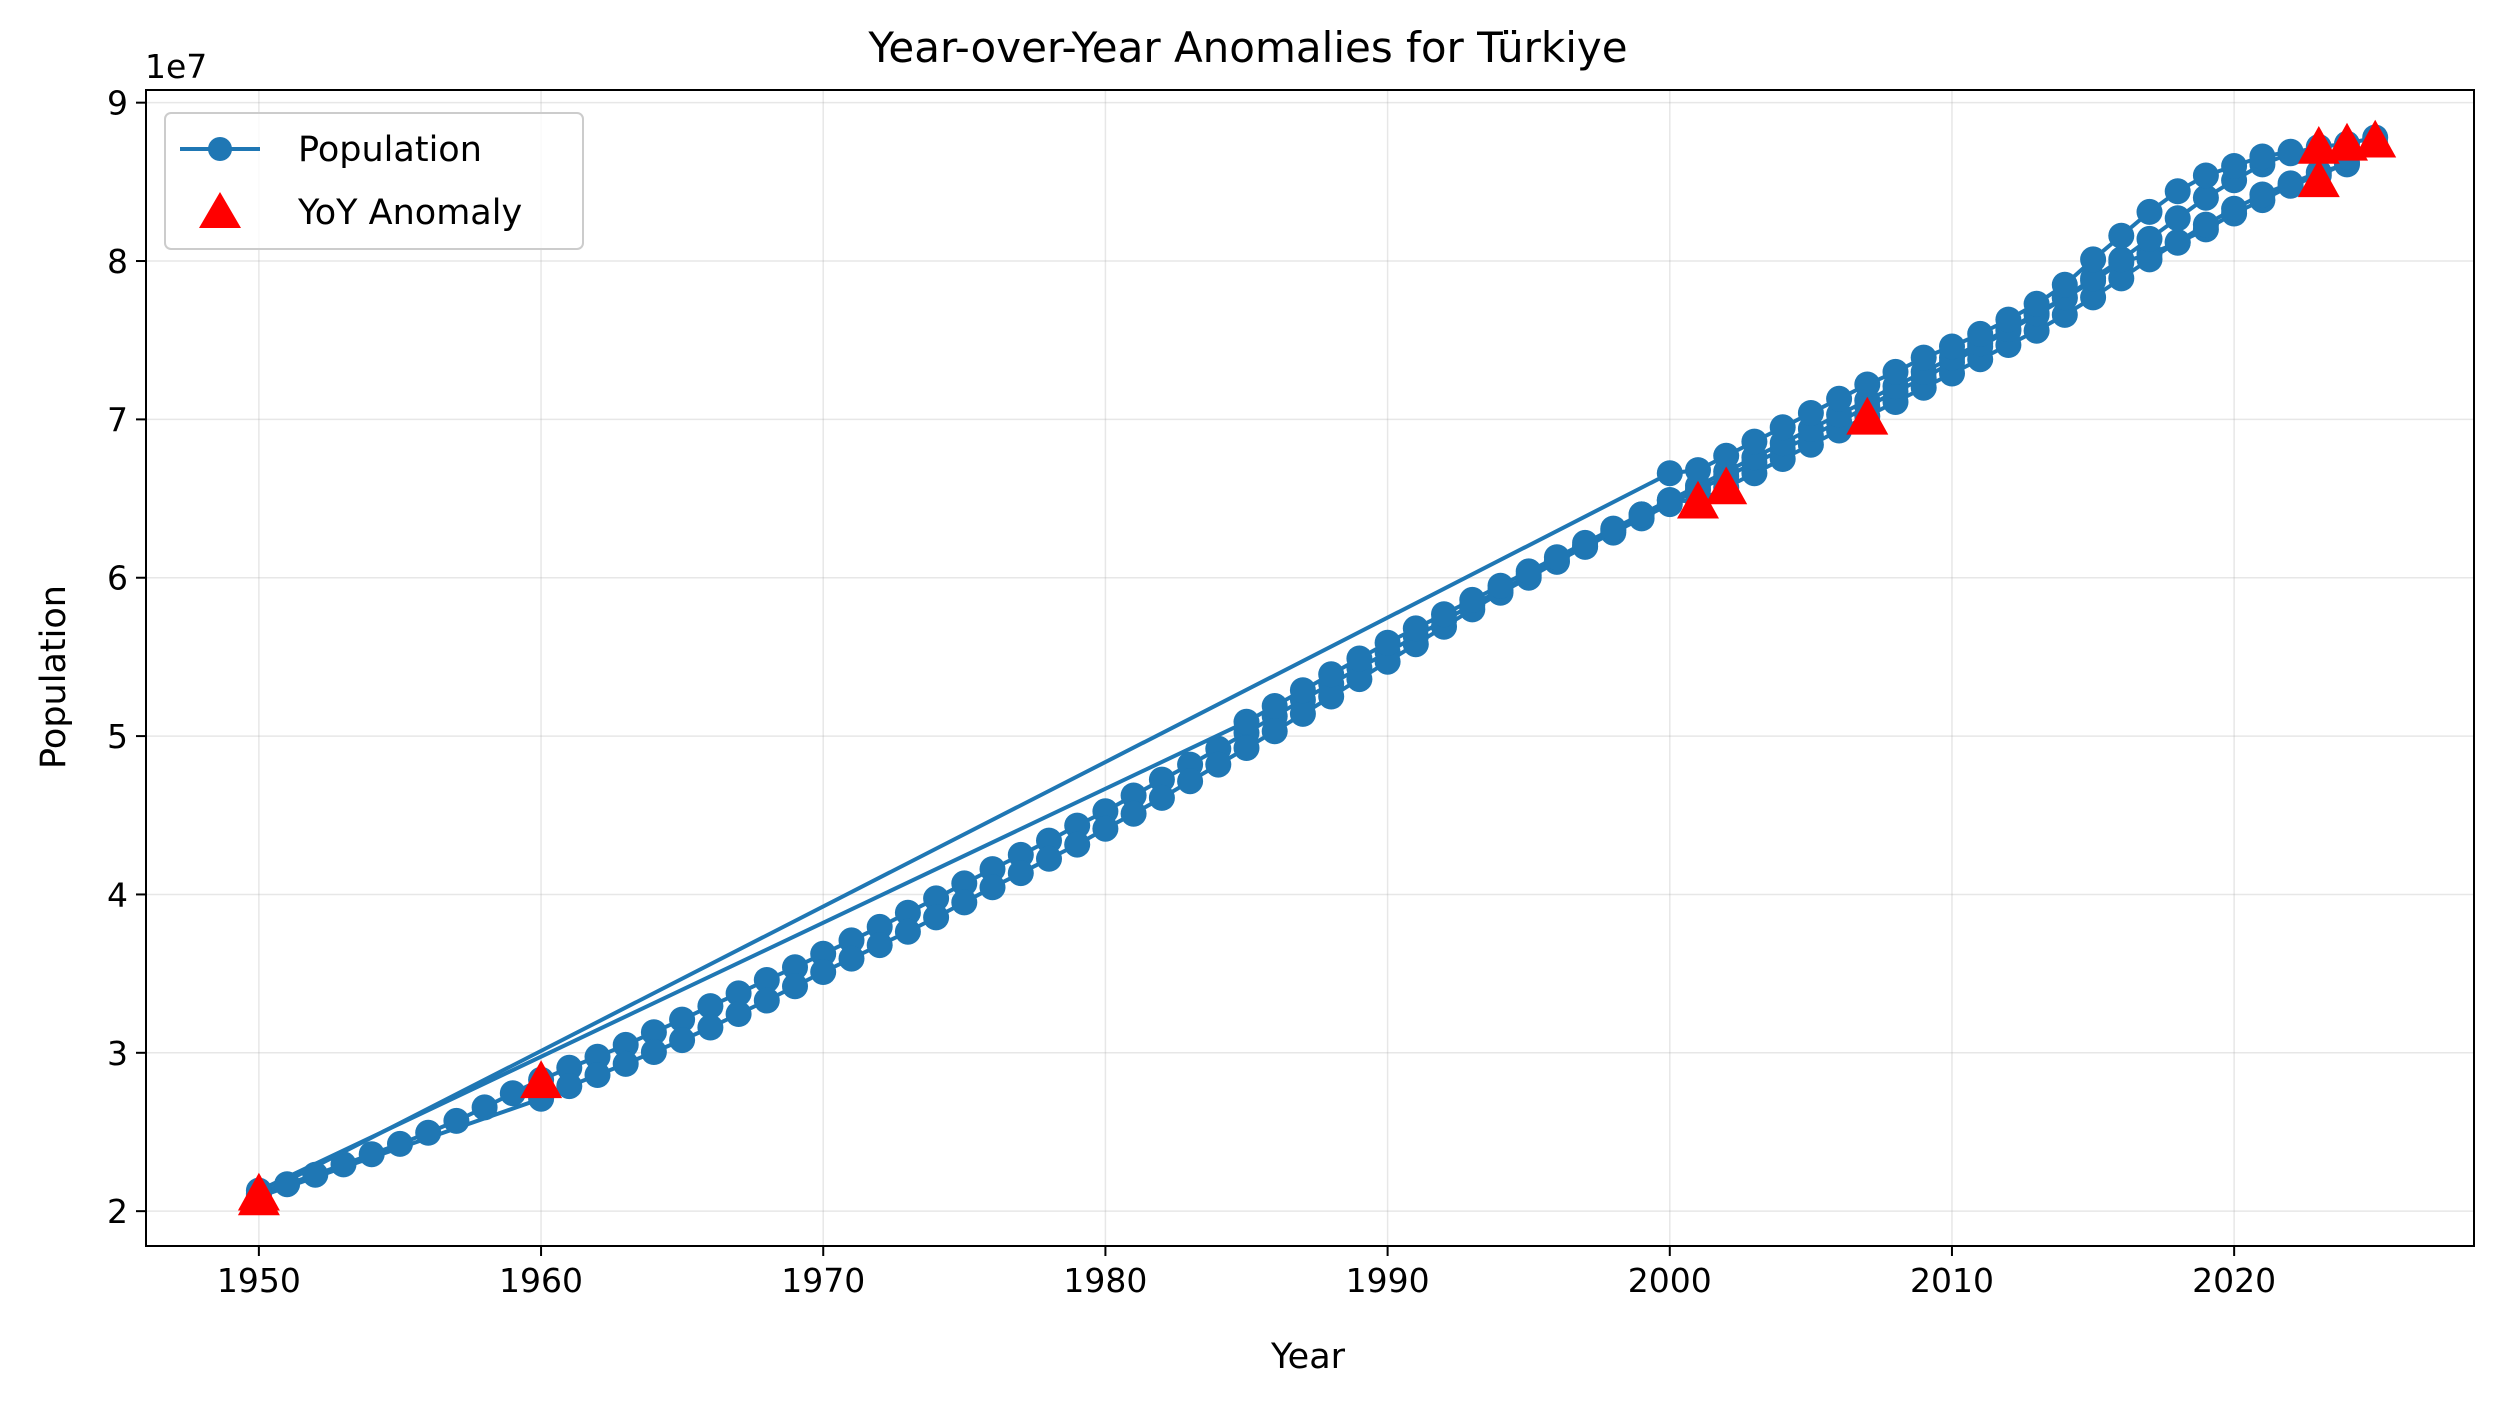 The image size is (2499, 1407). I want to click on y-tick-label: 4, so click(117, 894).